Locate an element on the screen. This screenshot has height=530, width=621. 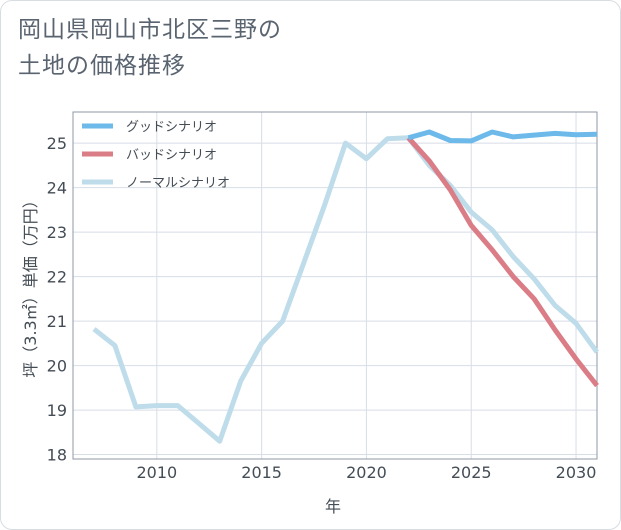
x-tick-label: 2030 is located at coordinates (576, 472).